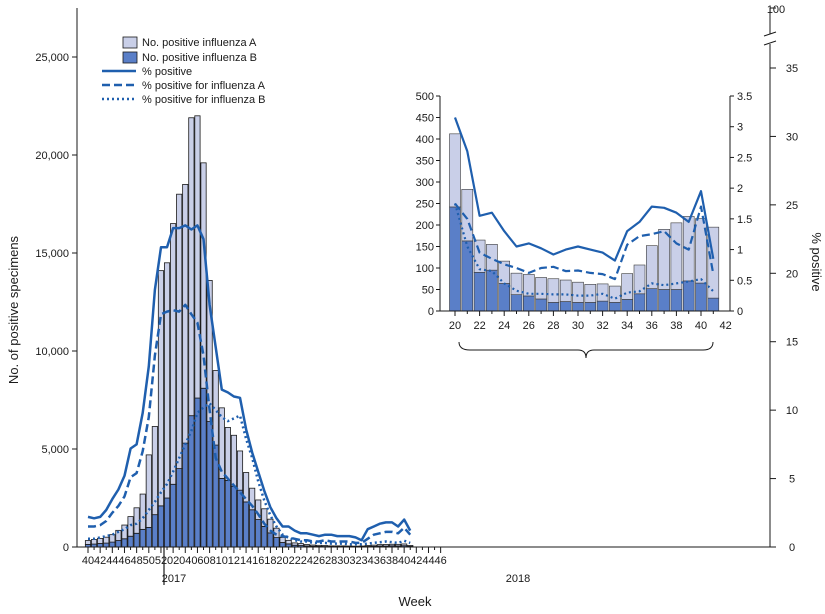  I want to click on y-tick-label: 15,000, so click(52, 254).